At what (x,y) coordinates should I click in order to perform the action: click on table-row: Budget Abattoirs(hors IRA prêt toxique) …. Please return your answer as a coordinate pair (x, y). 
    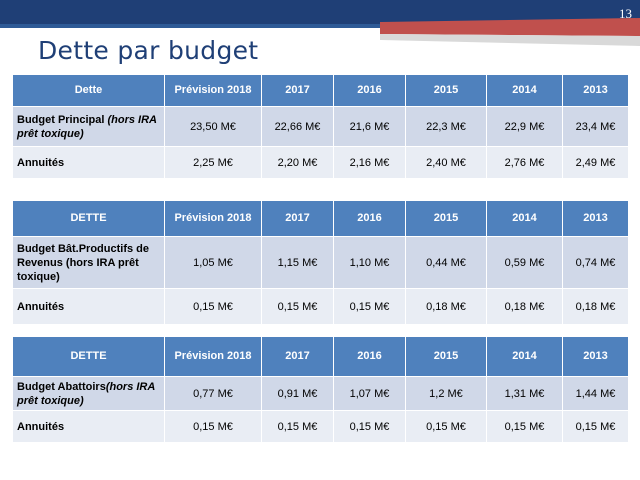
    Looking at the image, I should click on (320, 393).